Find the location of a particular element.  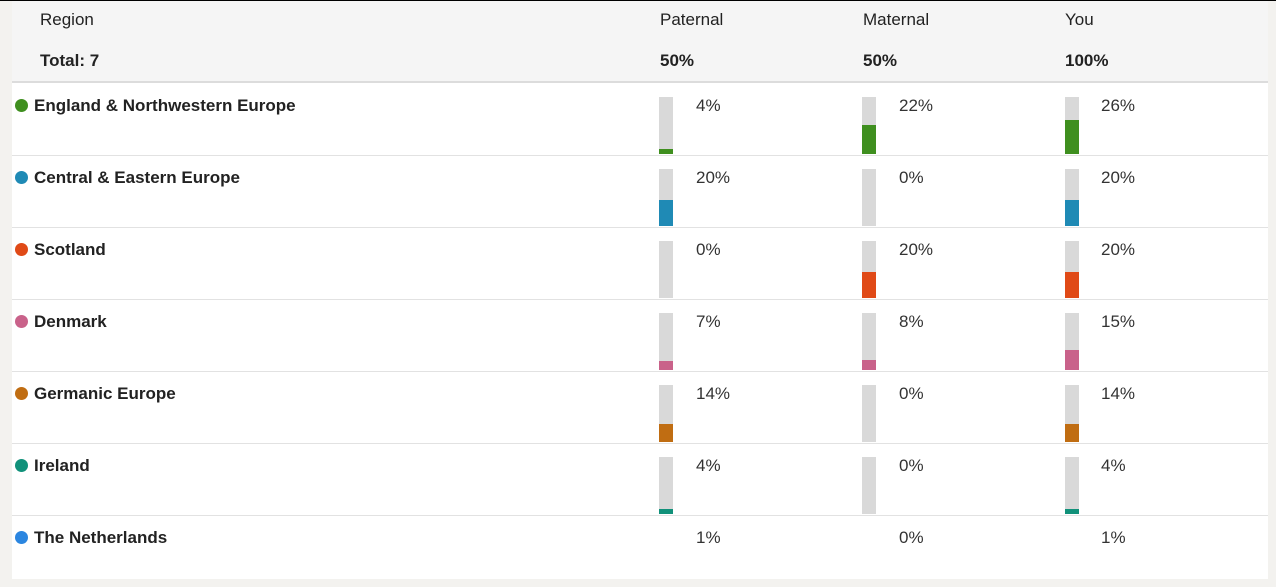

table-row: The Netherlands 1% 0% 1% is located at coordinates (640, 551).